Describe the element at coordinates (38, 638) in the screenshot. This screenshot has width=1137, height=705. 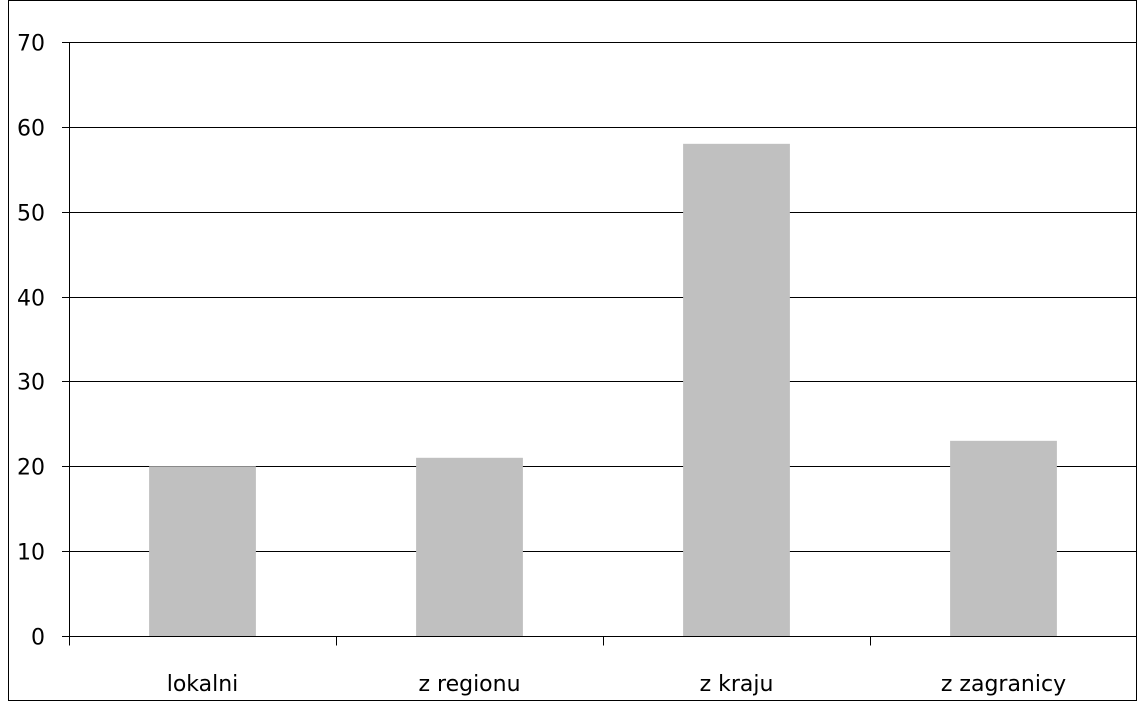
I see `y-tick-label-0: 0` at that location.